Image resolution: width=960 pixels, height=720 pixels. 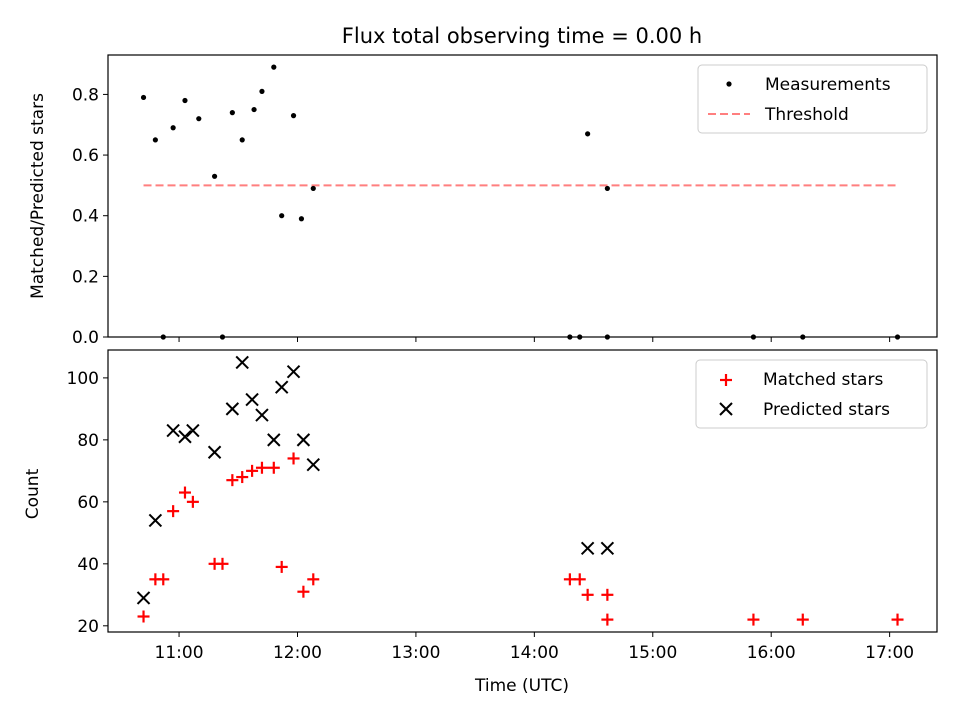 I want to click on top-ytick-label: 0.0, so click(x=85, y=338).